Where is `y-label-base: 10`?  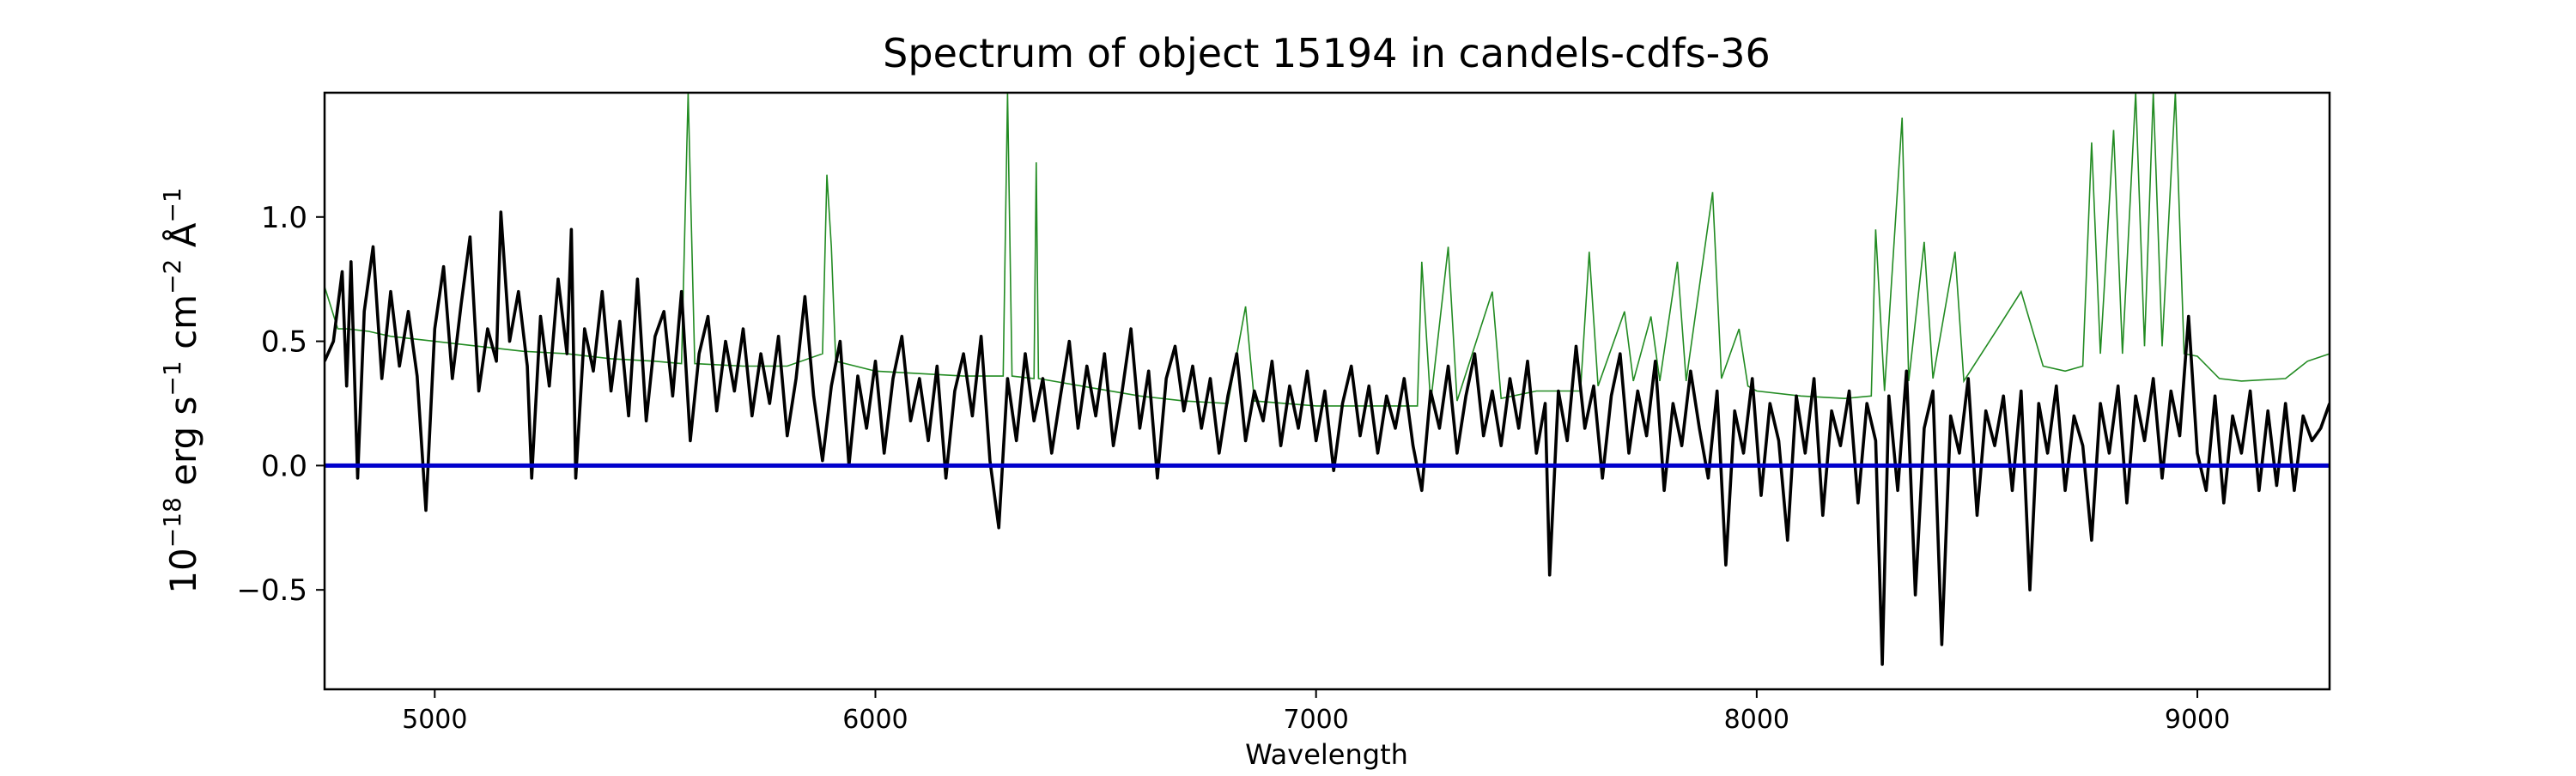
y-label-base: 10 is located at coordinates (183, 570).